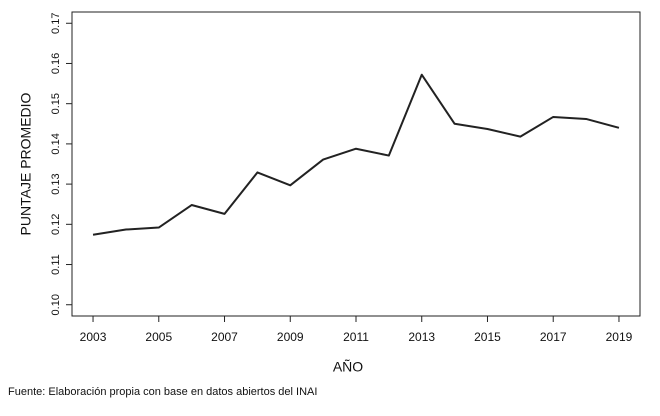  I want to click on x-tick-label: 2019, so click(619, 337).